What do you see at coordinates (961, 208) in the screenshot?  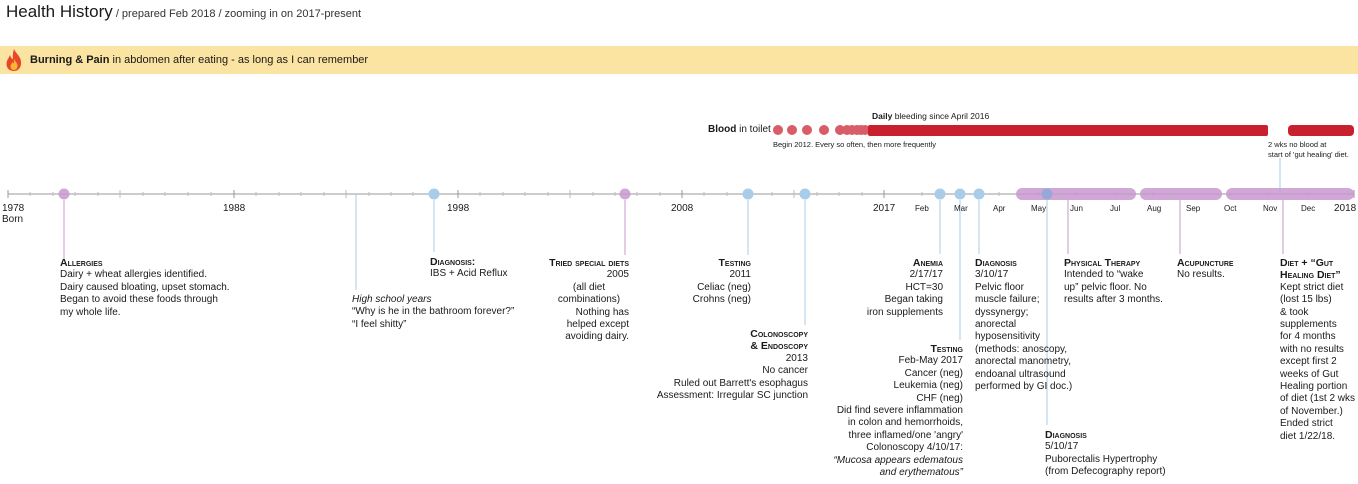 I see `month-label: Mar` at bounding box center [961, 208].